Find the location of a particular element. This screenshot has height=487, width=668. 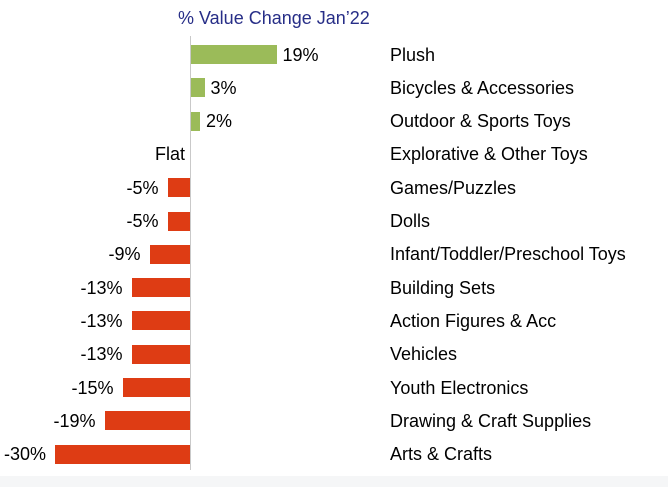

category-label: Bicycles & Accessories is located at coordinates (482, 87).